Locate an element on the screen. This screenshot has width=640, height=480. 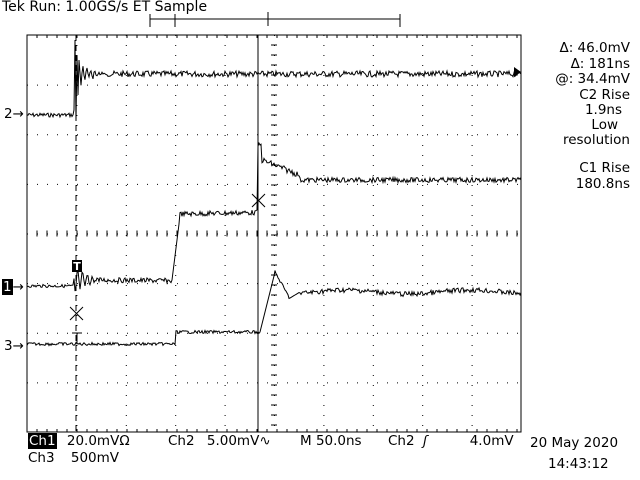
trigger-level-arrow is located at coordinates (517, 72).